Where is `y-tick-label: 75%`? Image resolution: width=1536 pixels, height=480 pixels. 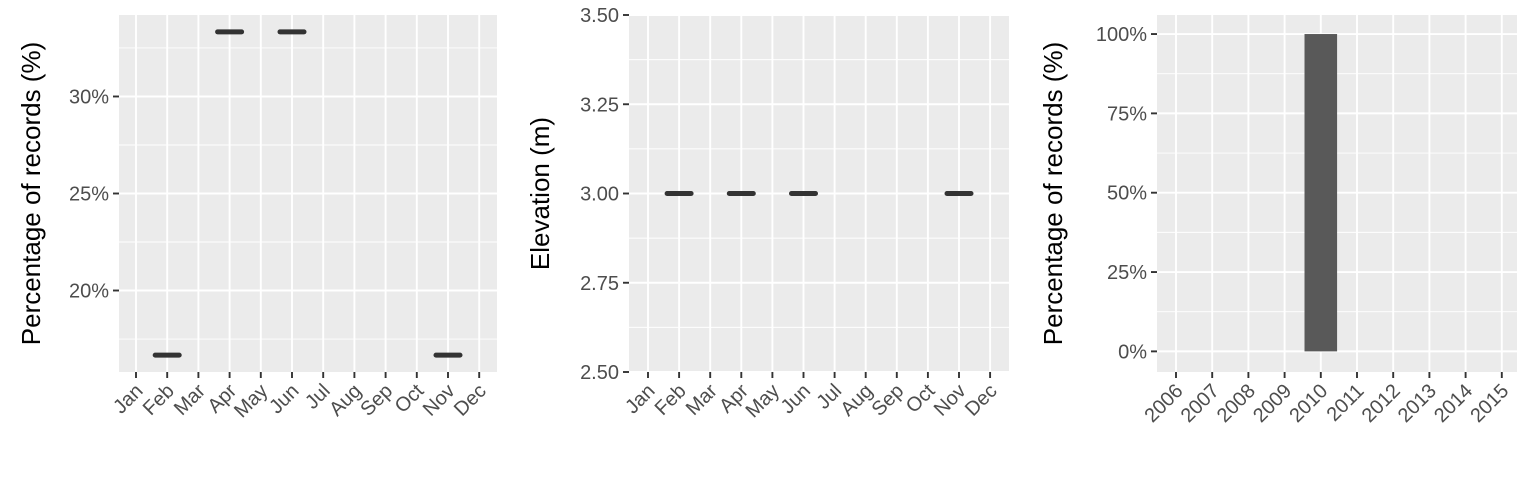 y-tick-label: 75% is located at coordinates (1127, 114).